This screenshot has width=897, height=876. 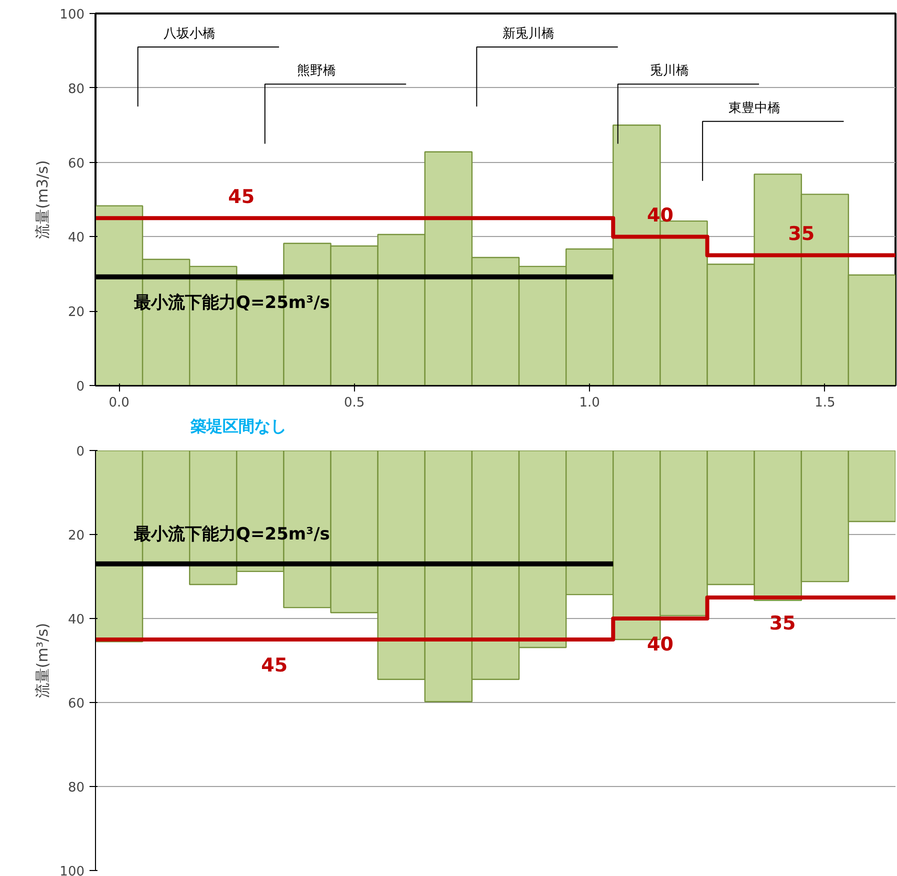 I want to click on x-tick-label: 1.0, so click(x=589, y=403).